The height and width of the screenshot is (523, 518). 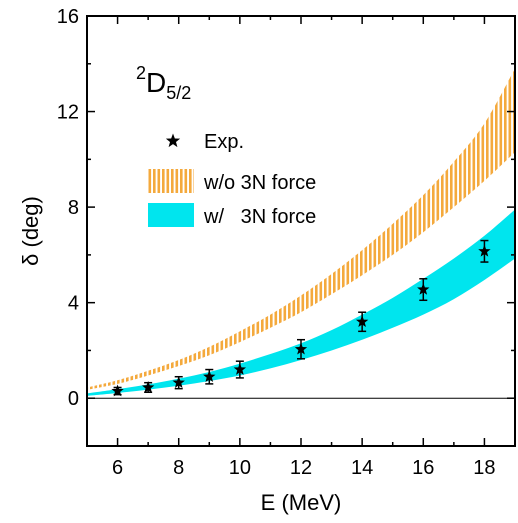 What do you see at coordinates (117, 468) in the screenshot?
I see `x-tick-label: 6` at bounding box center [117, 468].